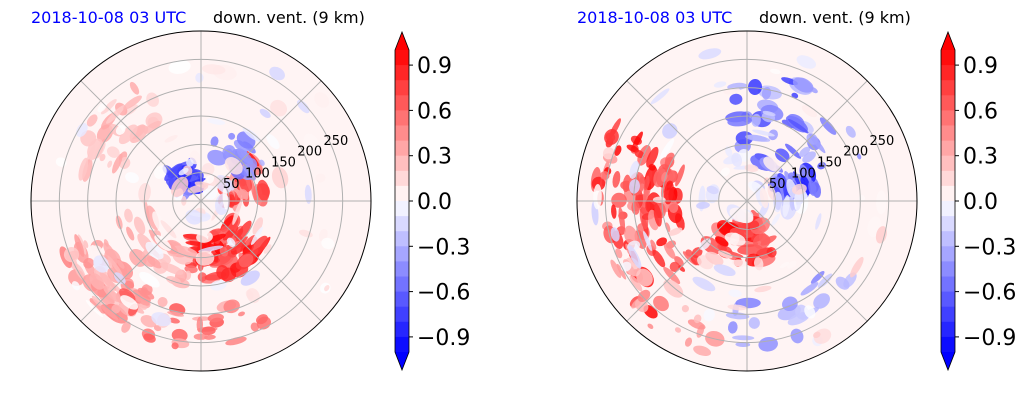 The height and width of the screenshot is (401, 1036). What do you see at coordinates (989, 338) in the screenshot?
I see `colorbar-tick-label: −0.9` at bounding box center [989, 338].